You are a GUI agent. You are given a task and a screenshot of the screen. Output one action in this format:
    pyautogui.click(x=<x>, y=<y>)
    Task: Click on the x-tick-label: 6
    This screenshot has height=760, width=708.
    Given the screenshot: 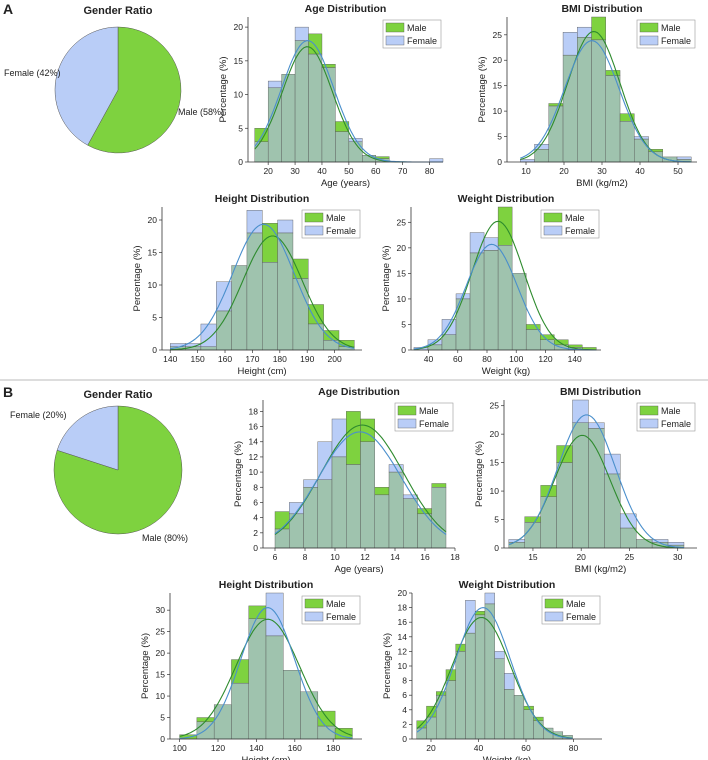 What is the action you would take?
    pyautogui.click(x=275, y=557)
    